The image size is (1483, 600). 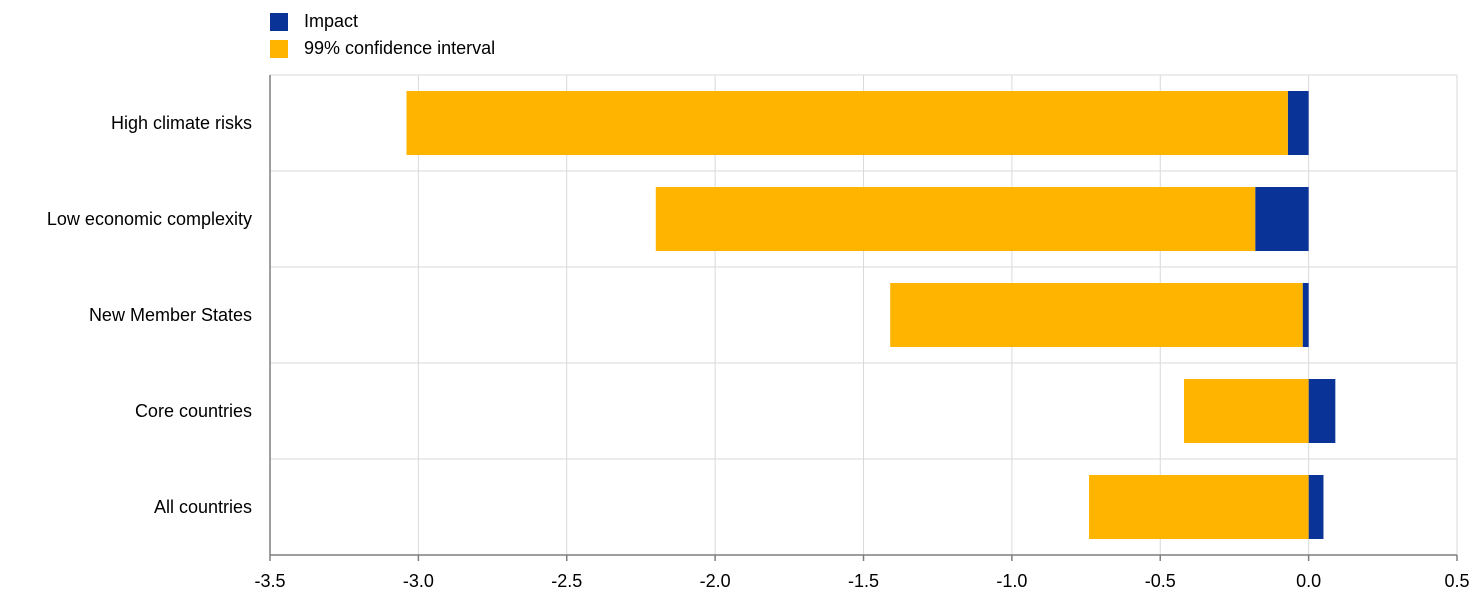 I want to click on legend-swatch-confidence-interval, so click(x=279, y=48).